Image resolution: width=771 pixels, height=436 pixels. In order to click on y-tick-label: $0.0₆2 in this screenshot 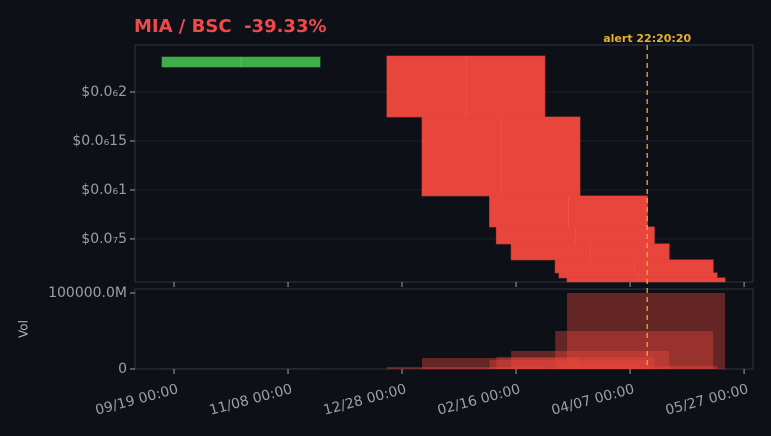, I will do `click(104, 92)`.